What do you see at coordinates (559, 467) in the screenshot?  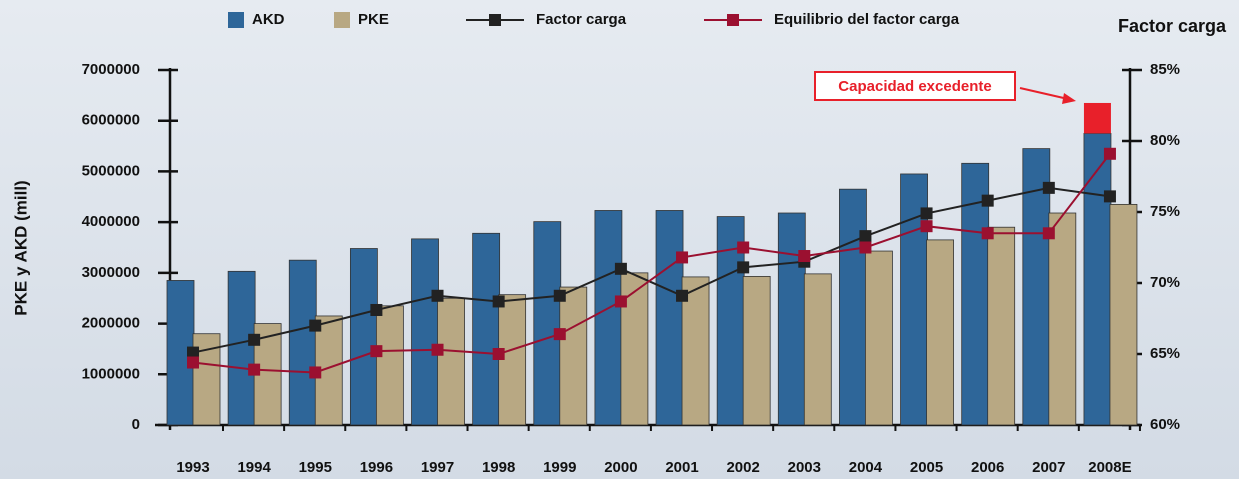 I see `x-tick-label: 1999` at bounding box center [559, 467].